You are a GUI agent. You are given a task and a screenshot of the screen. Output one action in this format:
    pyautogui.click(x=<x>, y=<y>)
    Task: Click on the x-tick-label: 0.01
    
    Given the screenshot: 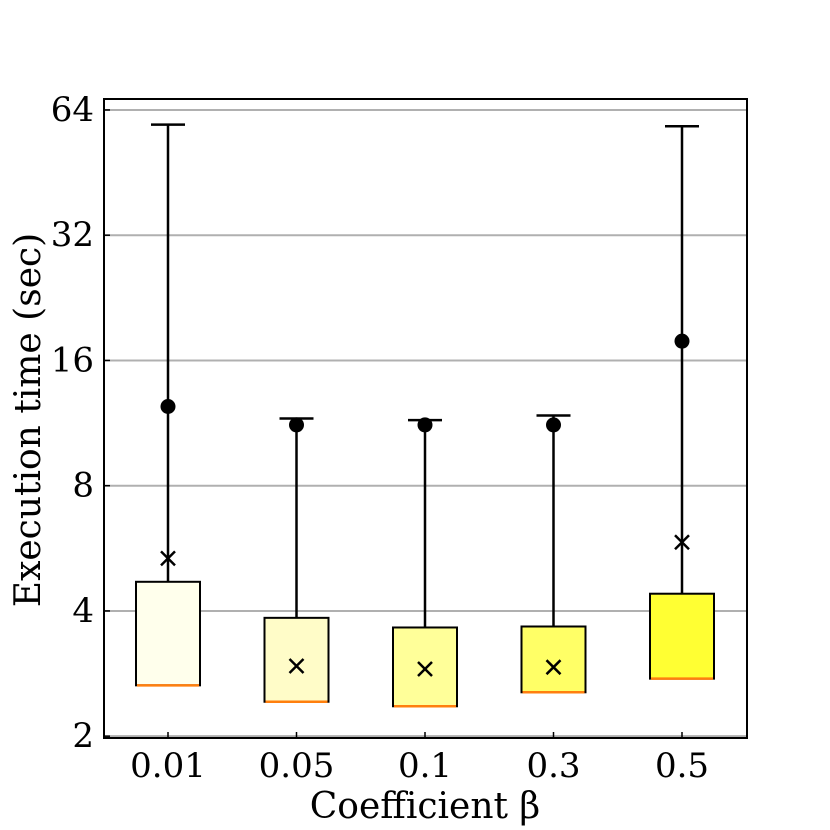 What is the action you would take?
    pyautogui.click(x=168, y=766)
    